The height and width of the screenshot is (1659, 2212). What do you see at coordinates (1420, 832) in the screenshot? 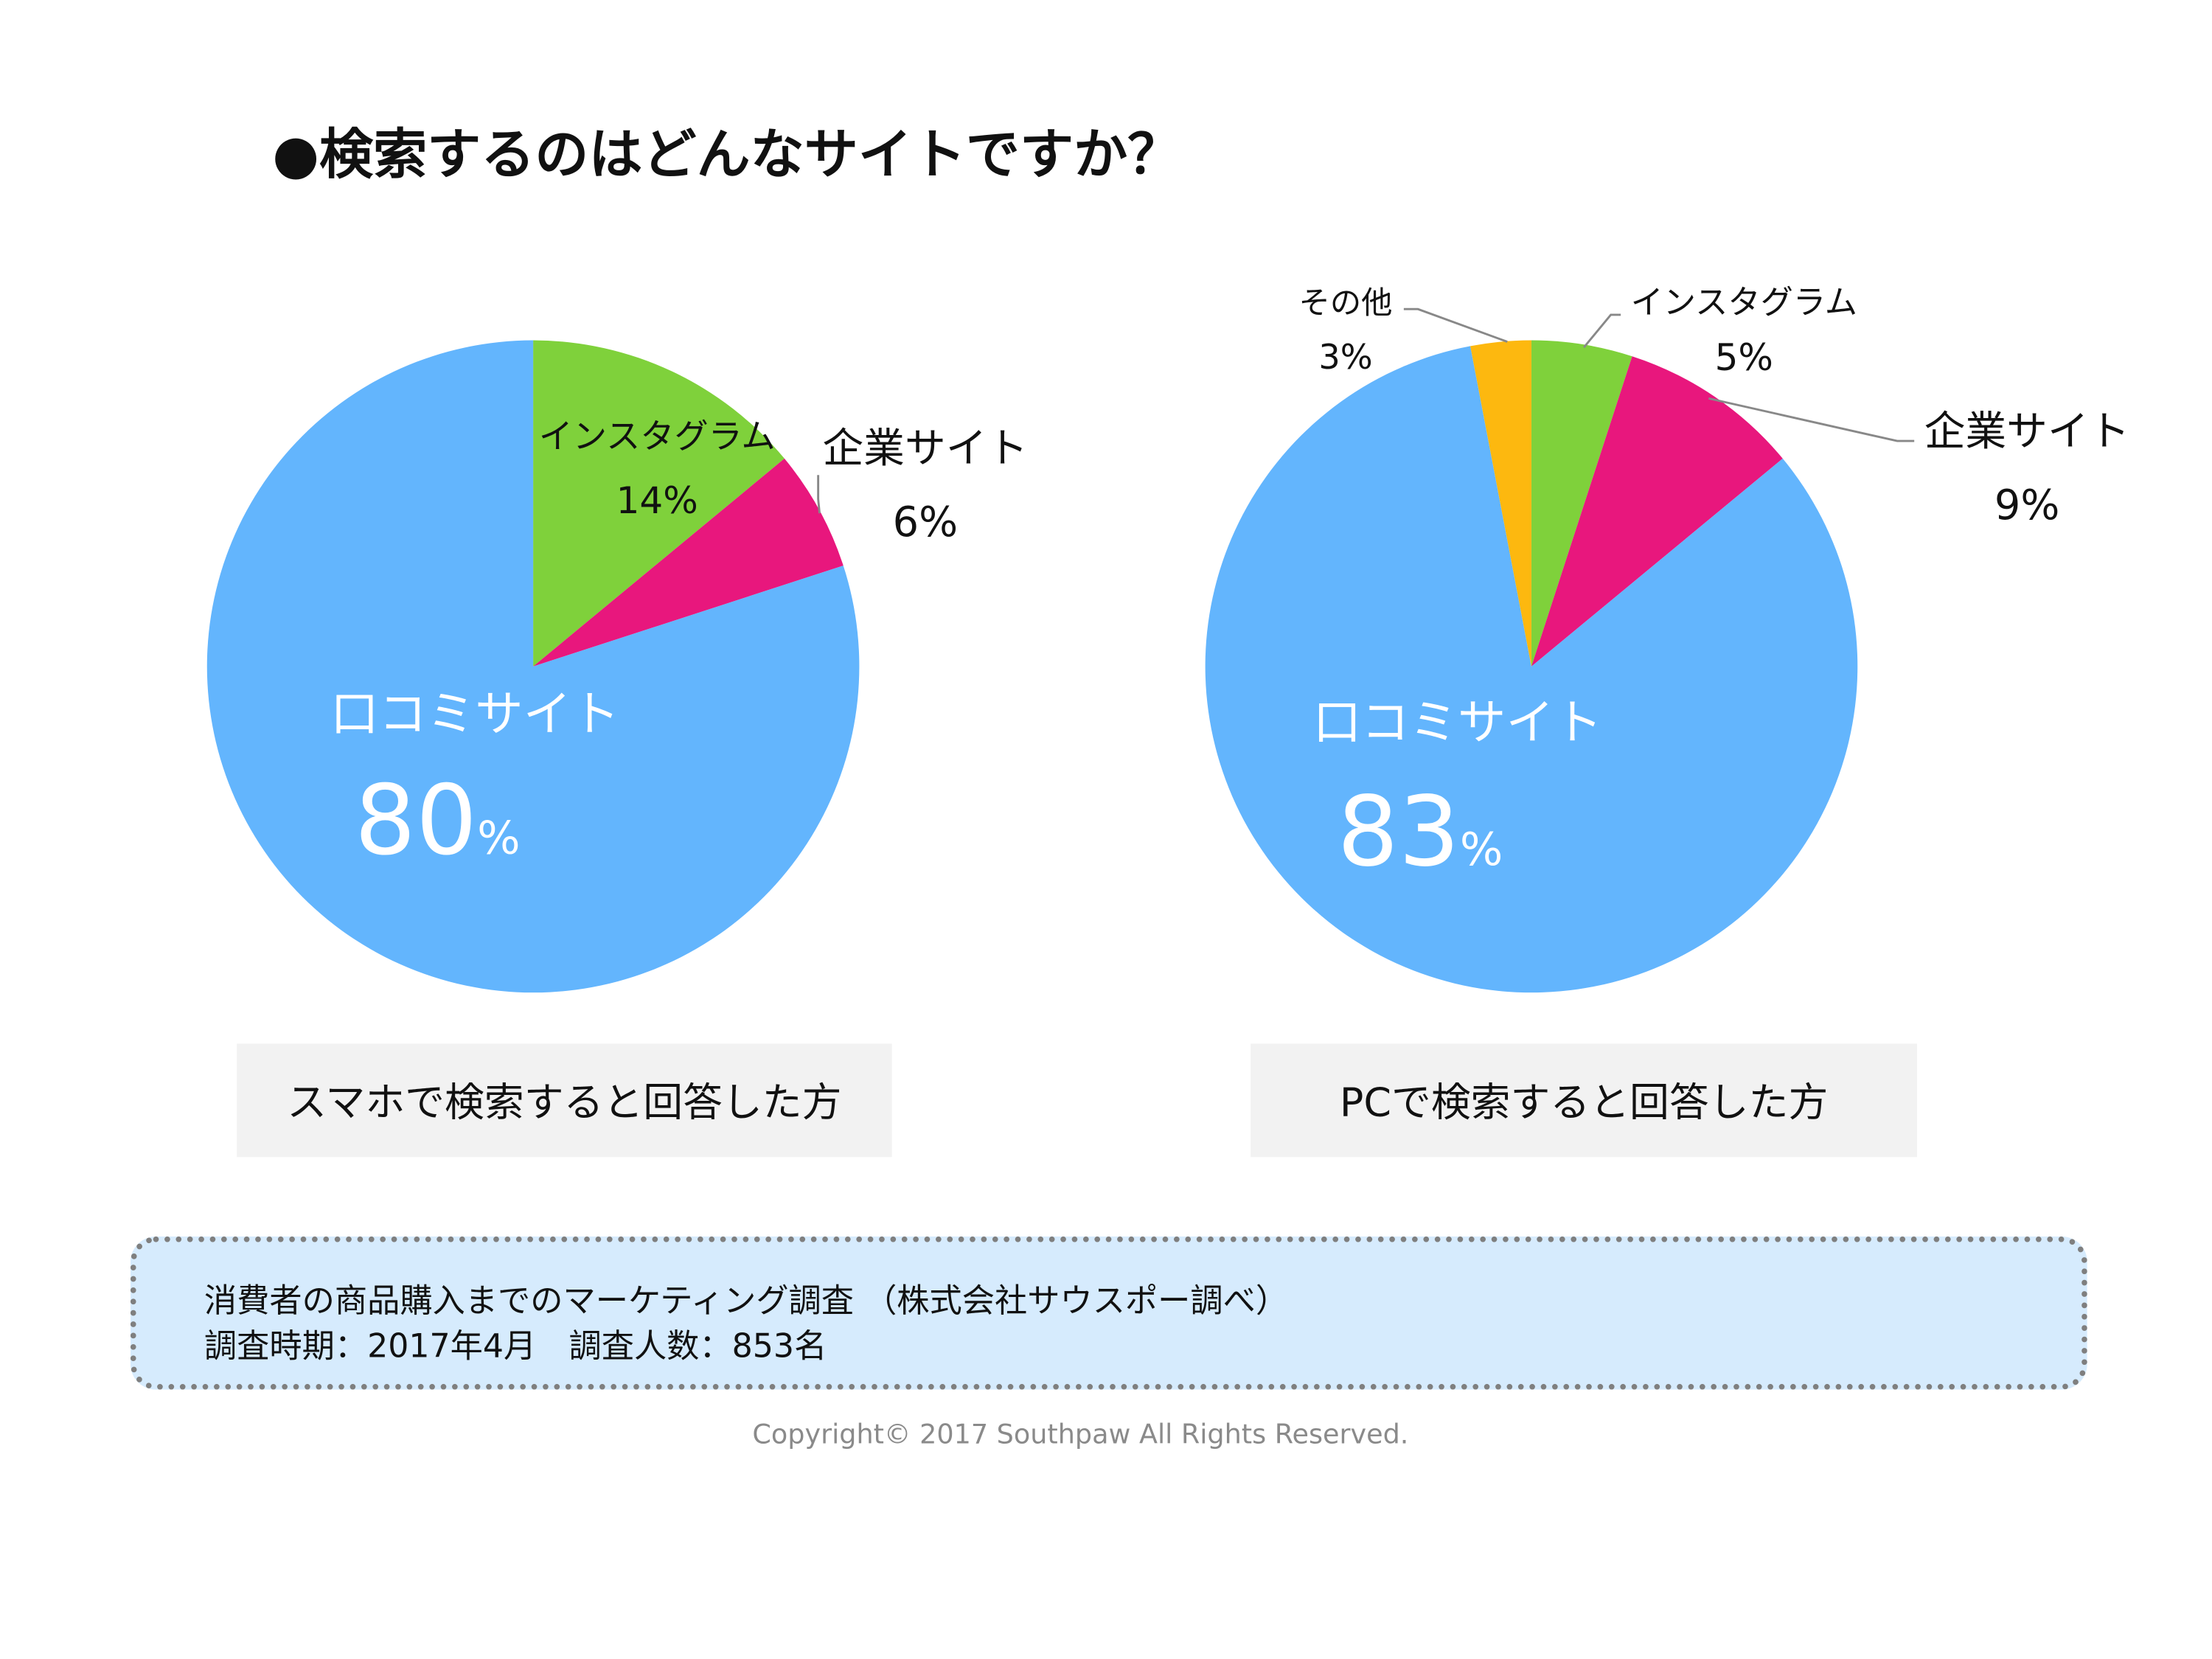
I see `value-reviews-right: 83%` at bounding box center [1420, 832].